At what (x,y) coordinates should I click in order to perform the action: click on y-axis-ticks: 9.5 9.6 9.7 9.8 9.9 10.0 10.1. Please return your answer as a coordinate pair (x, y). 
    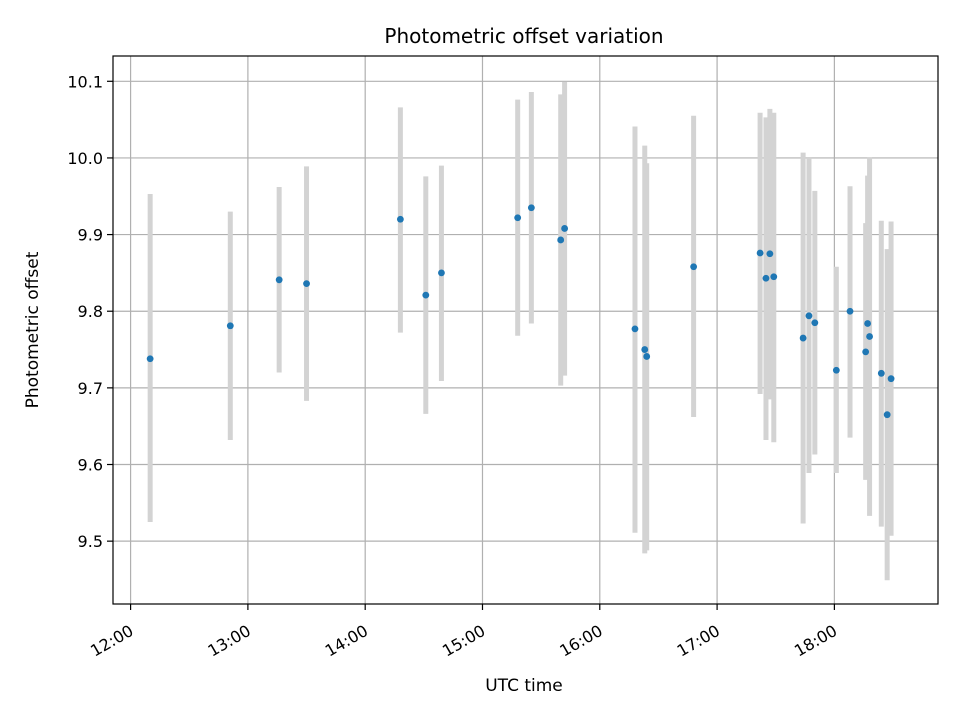
    Looking at the image, I should click on (90, 311).